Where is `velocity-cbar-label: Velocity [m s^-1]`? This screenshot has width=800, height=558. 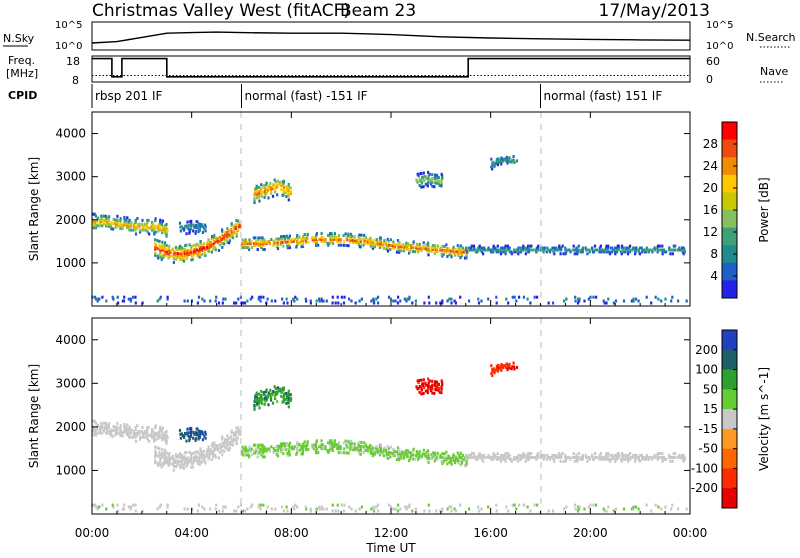 velocity-cbar-label: Velocity [m s^-1] is located at coordinates (764, 419).